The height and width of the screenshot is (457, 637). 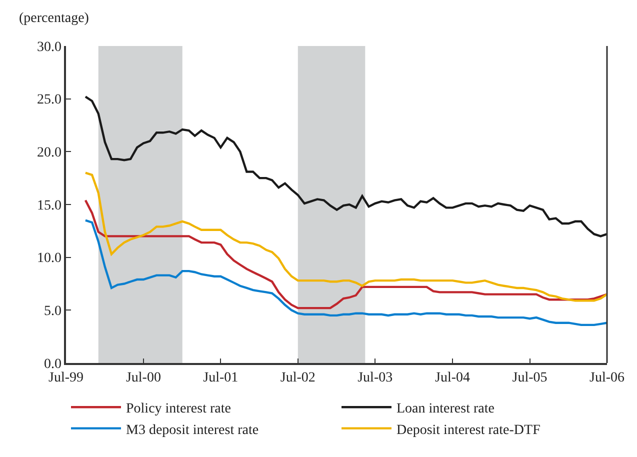 I want to click on y-axis-title: (percentage), so click(x=54, y=18).